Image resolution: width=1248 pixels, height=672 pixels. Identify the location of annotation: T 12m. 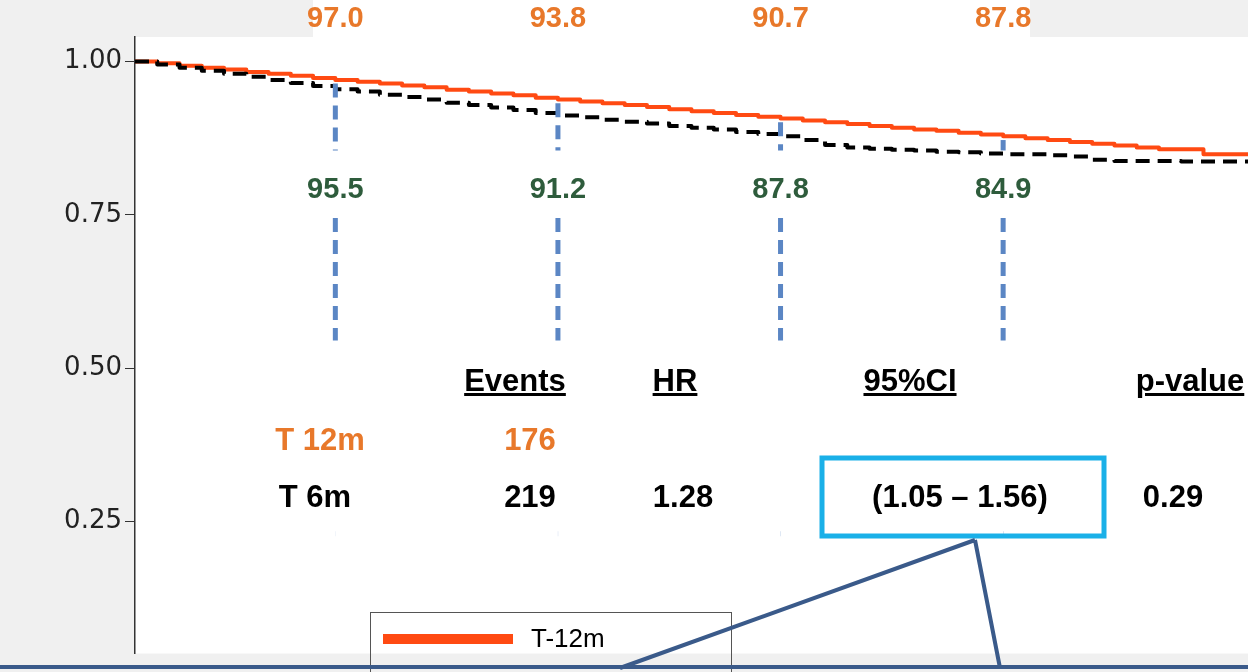
(320, 439).